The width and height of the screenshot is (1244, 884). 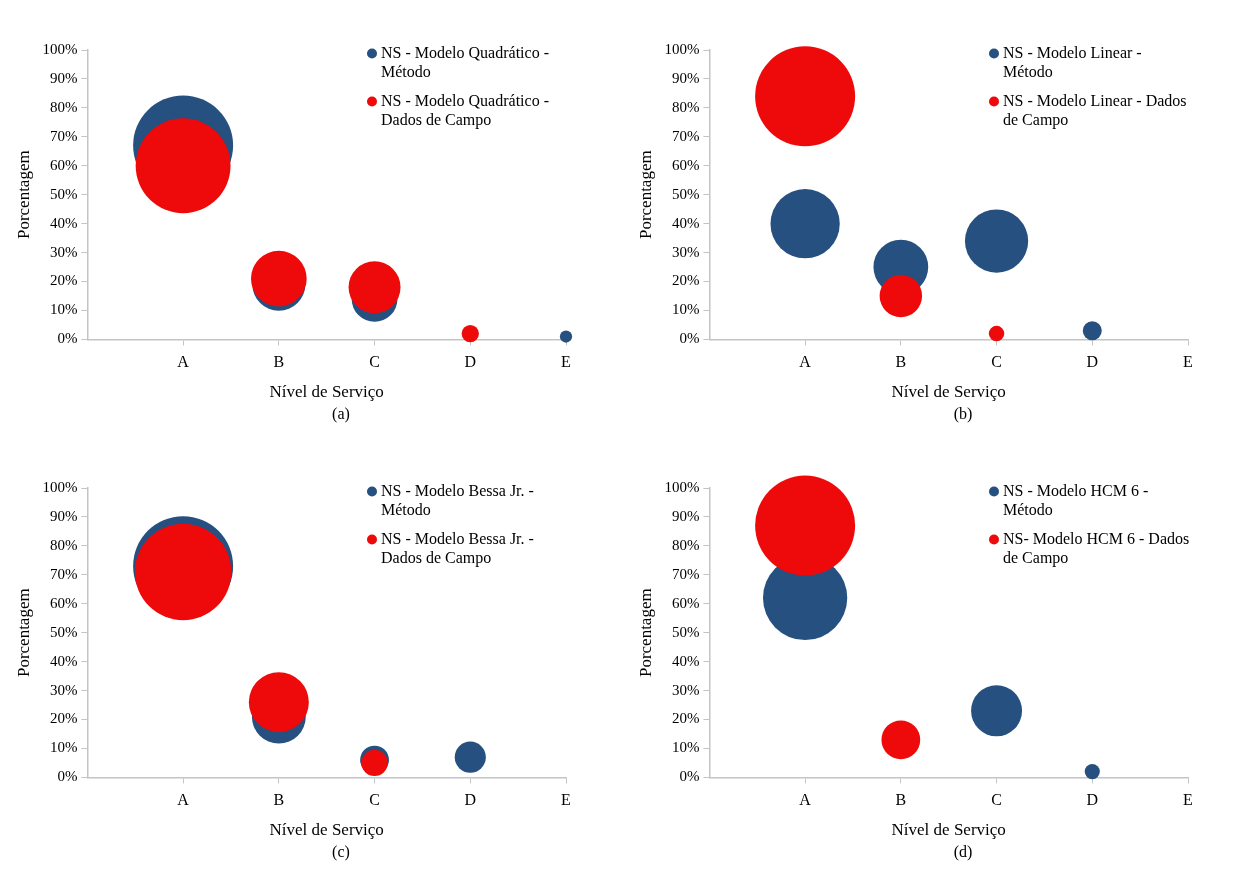 What do you see at coordinates (1096, 548) in the screenshot?
I see `legend-label: NS- Modelo HCM 6 - Dados de Campo` at bounding box center [1096, 548].